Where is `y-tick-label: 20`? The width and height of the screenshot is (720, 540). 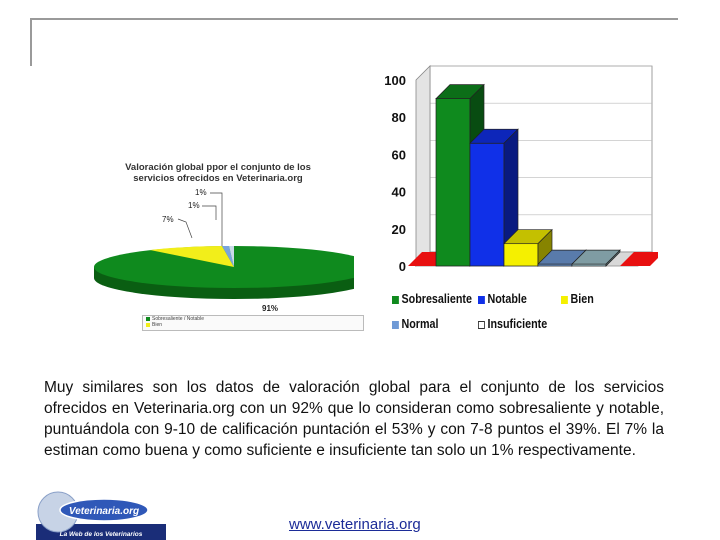
y-tick-label: 20 is located at coordinates (399, 229).